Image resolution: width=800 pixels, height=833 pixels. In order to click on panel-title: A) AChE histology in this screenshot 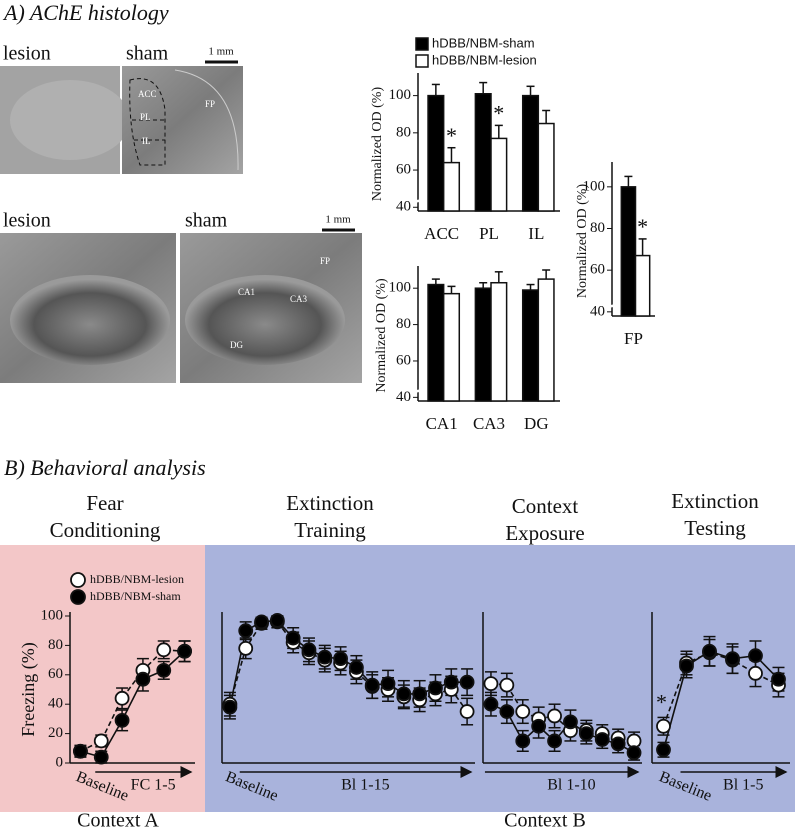, I will do `click(86, 12)`.